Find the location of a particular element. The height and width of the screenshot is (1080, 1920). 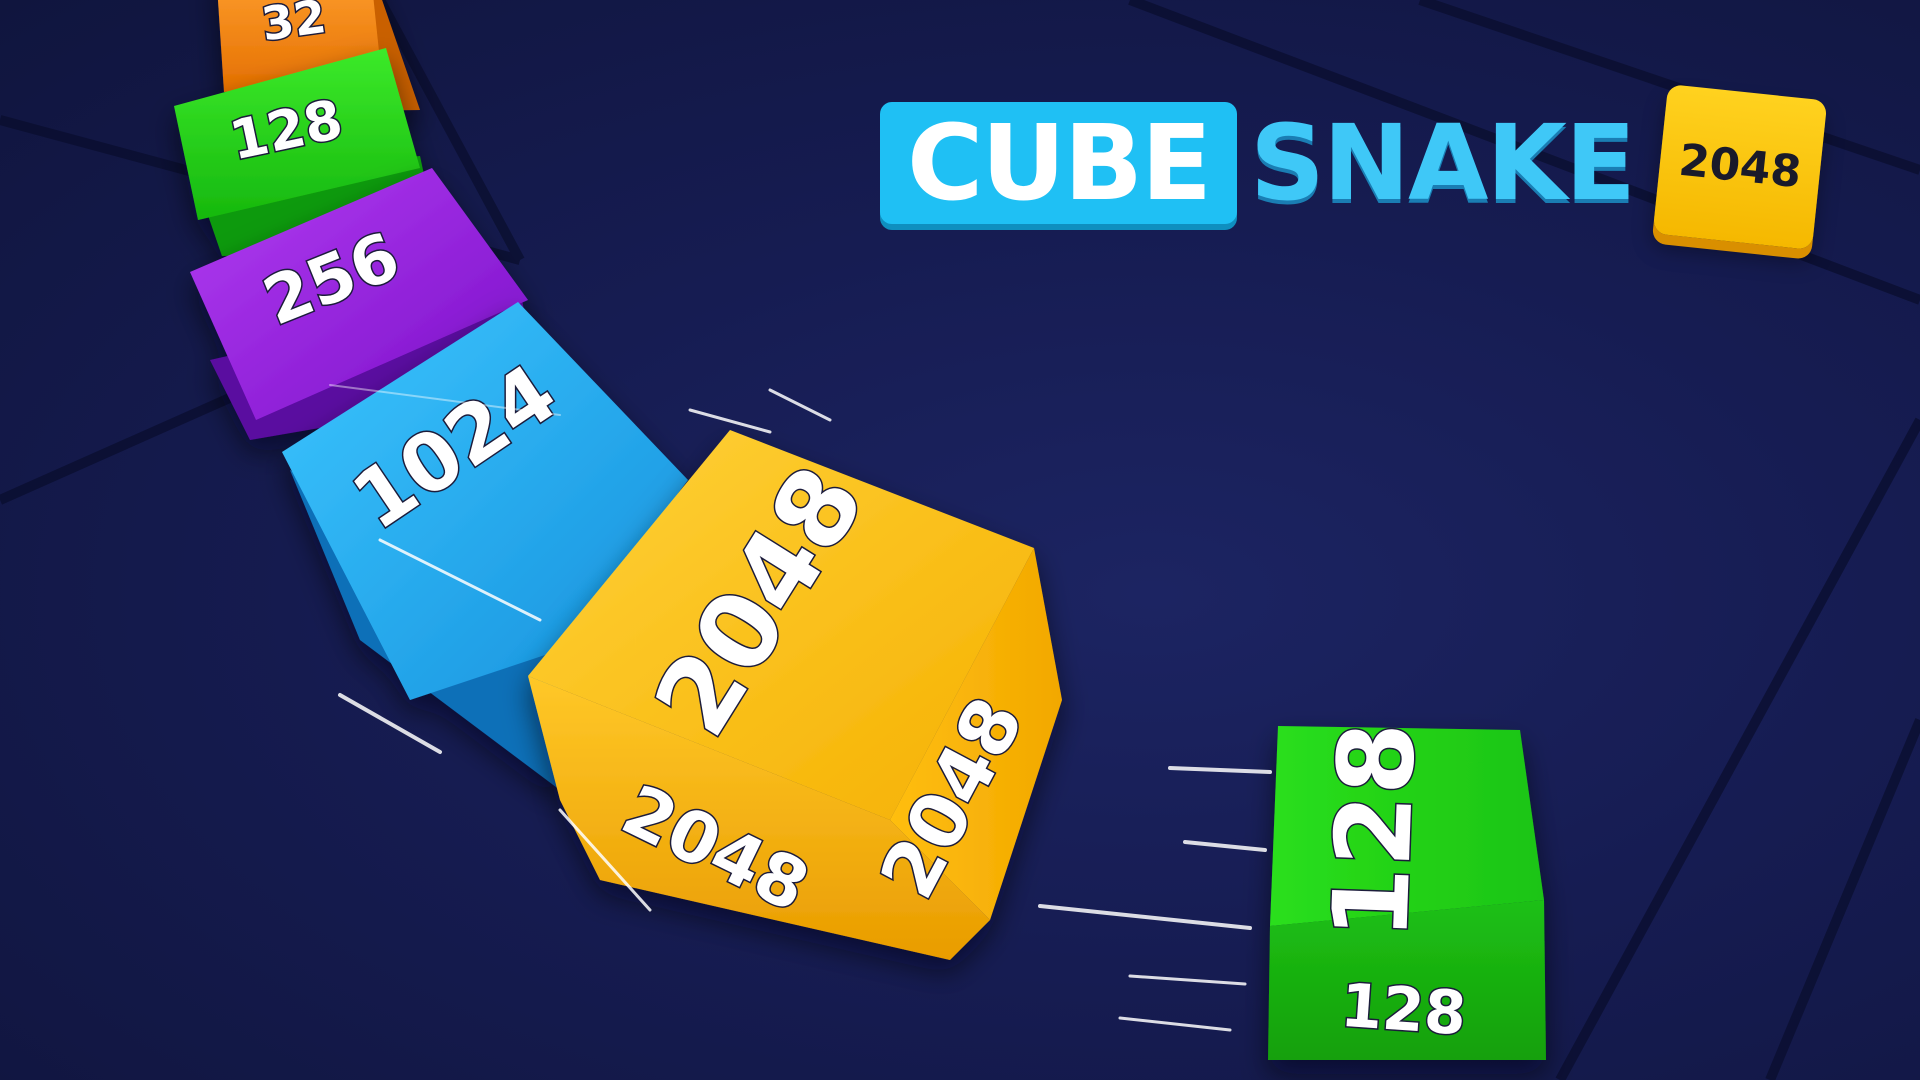

game-title: CUBE SNAKE 2048 is located at coordinates (1360, 167).